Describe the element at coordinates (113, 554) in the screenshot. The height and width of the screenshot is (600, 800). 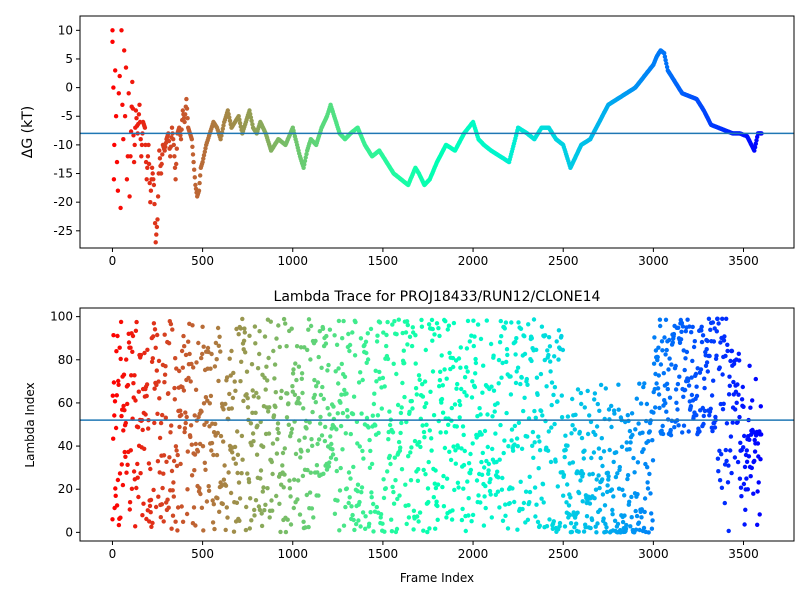
I see `bottom-x-tick-label: 0` at that location.